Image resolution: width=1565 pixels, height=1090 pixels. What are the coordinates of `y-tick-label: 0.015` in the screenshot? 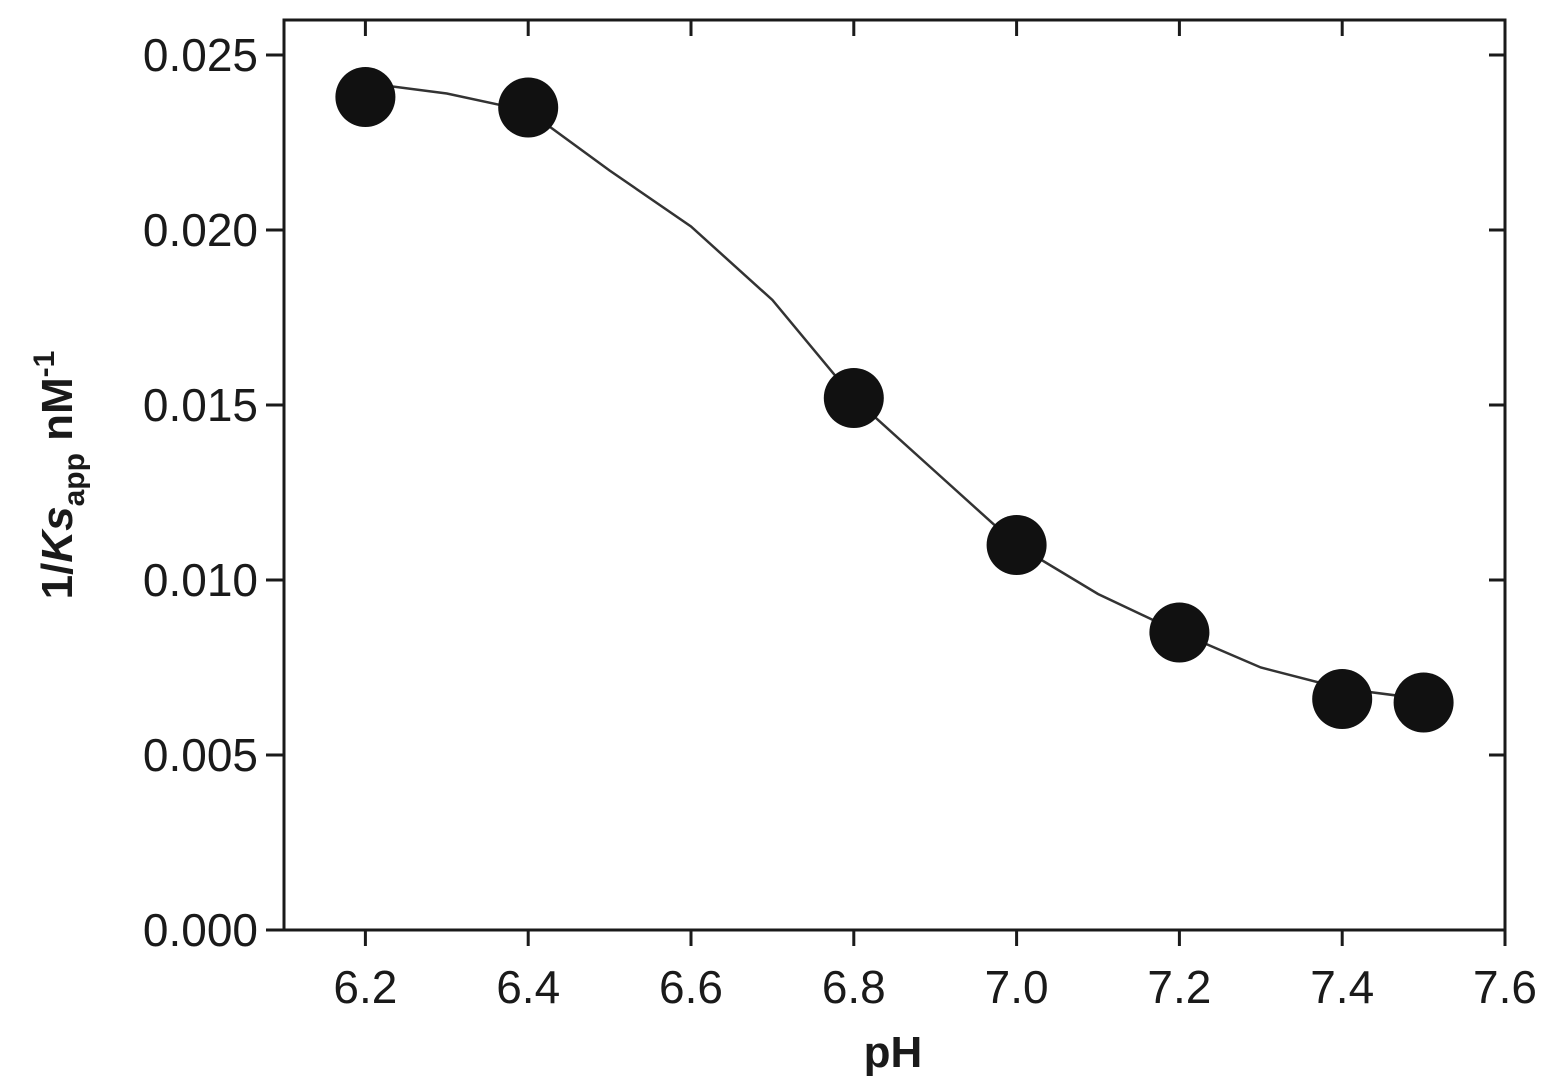 It's located at (200, 405).